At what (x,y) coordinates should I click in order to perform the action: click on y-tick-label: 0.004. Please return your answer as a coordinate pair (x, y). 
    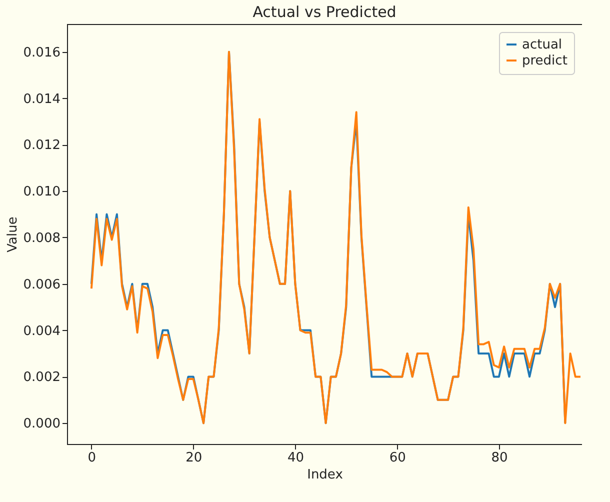
    Looking at the image, I should click on (41, 331).